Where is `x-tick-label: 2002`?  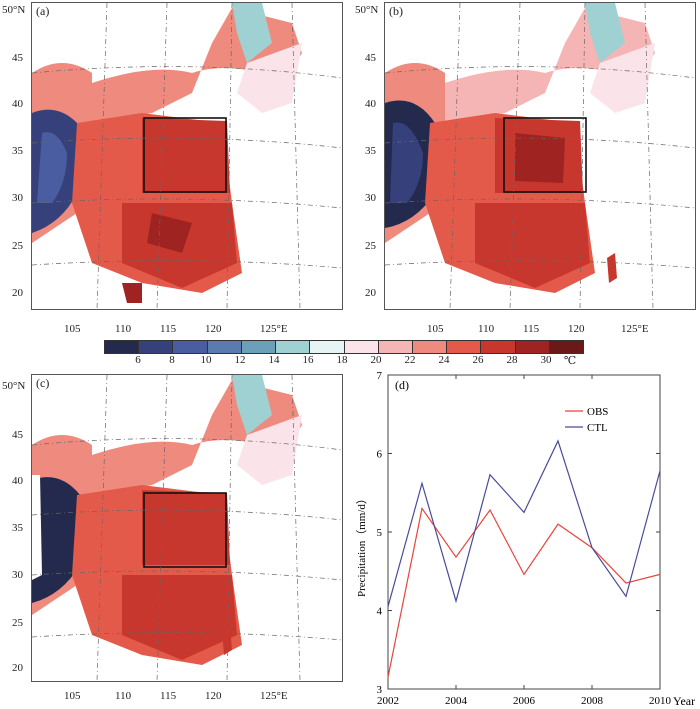
x-tick-label: 2002 is located at coordinates (388, 701).